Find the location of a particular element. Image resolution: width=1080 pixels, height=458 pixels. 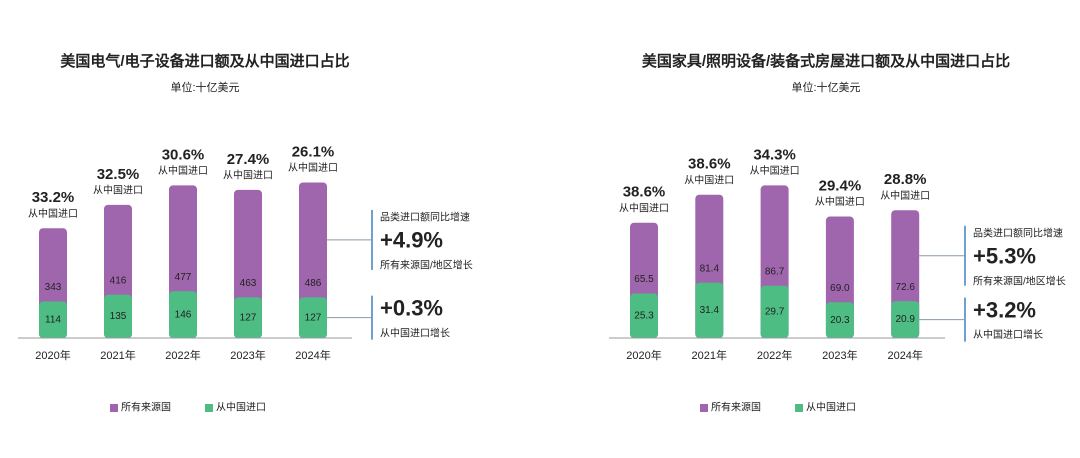

share-label: 32.5% is located at coordinates (118, 174).